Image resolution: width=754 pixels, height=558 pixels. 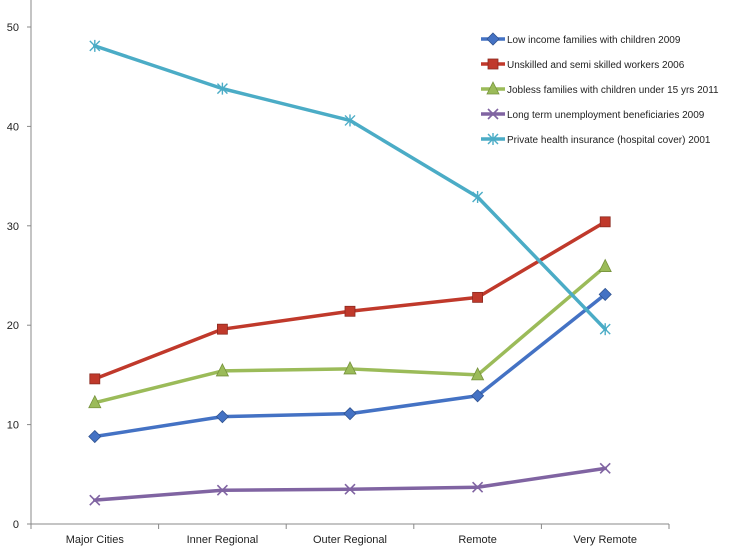 What do you see at coordinates (13, 127) in the screenshot?
I see `y-tick-label: 40` at bounding box center [13, 127].